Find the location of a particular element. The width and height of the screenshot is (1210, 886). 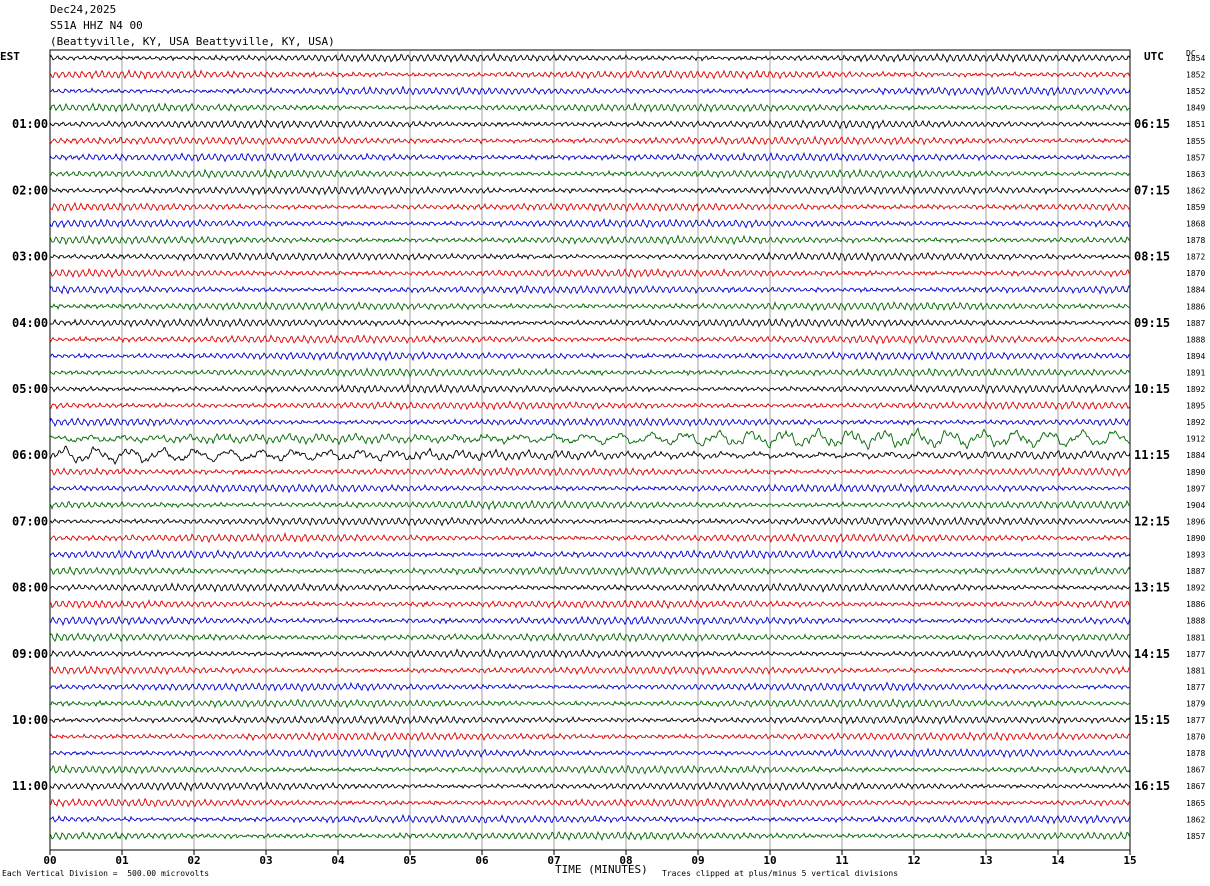

dc-offset-label: 1894 is located at coordinates (1195, 356).